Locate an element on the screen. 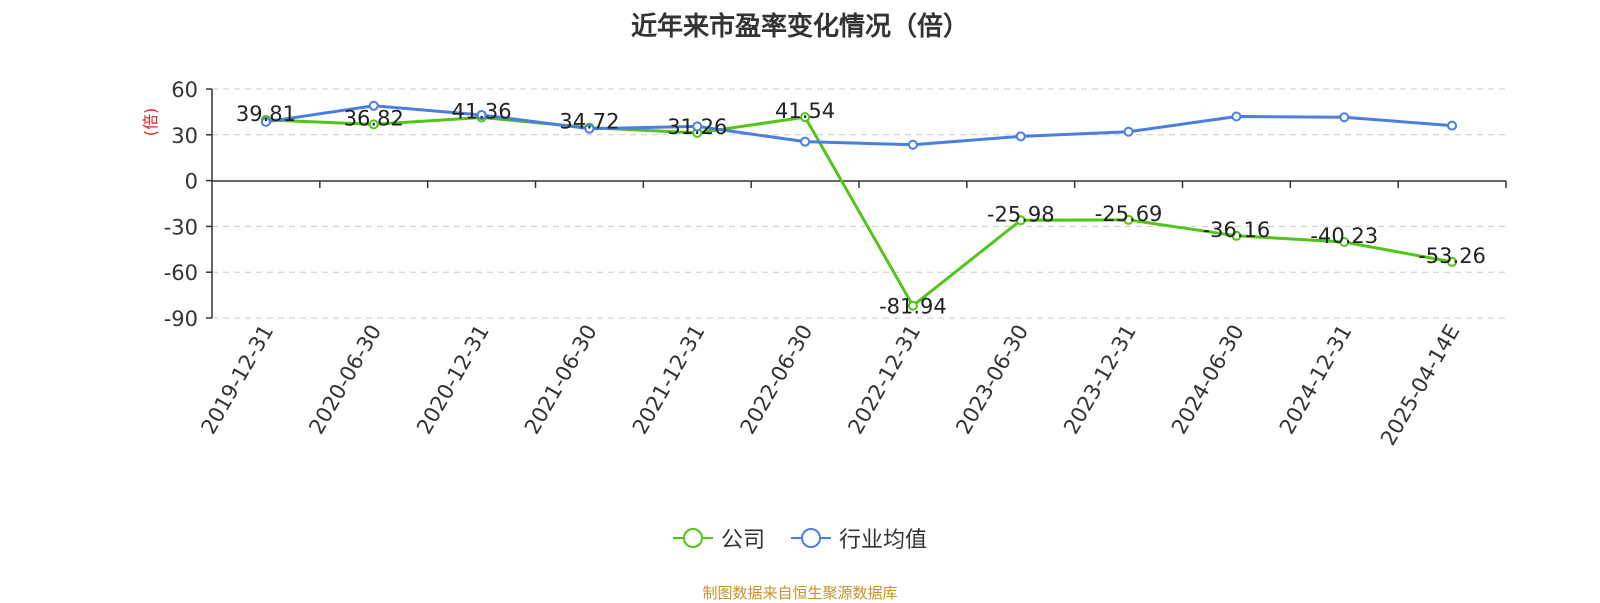 The width and height of the screenshot is (1600, 603). x-tick-label: 2021-12-31 is located at coordinates (669, 380).